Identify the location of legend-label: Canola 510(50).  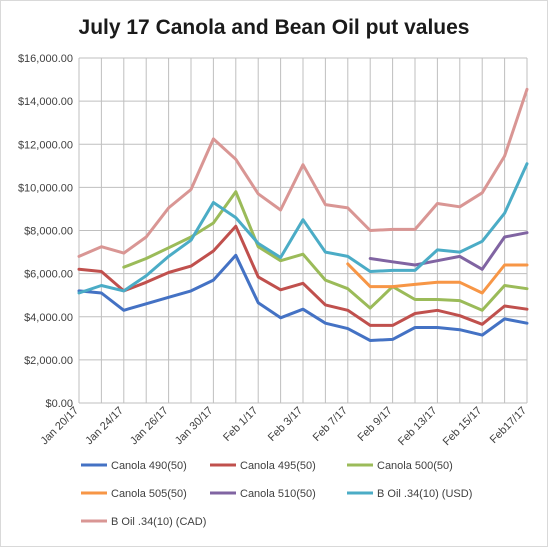
(278, 494).